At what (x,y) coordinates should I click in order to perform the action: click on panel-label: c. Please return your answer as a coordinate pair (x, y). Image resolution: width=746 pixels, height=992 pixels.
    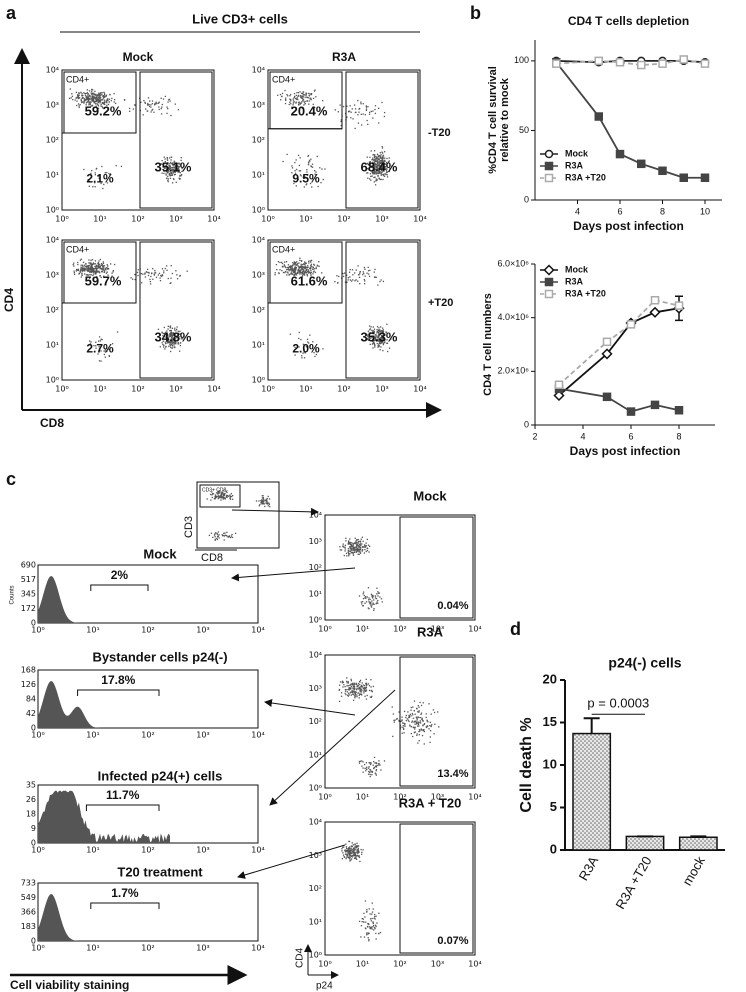
    Looking at the image, I should click on (11, 479).